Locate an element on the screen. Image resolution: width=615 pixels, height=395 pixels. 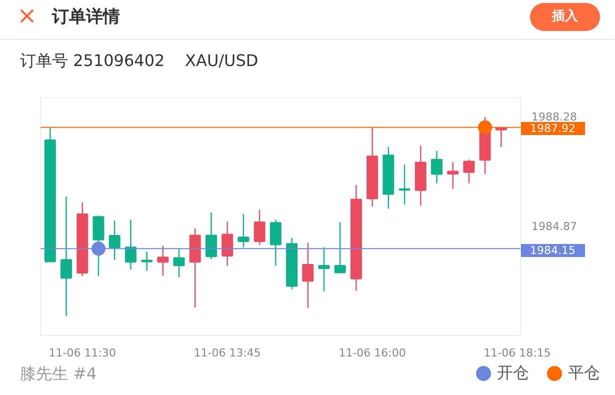
ref-line-label: 1984.15 is located at coordinates (552, 250).